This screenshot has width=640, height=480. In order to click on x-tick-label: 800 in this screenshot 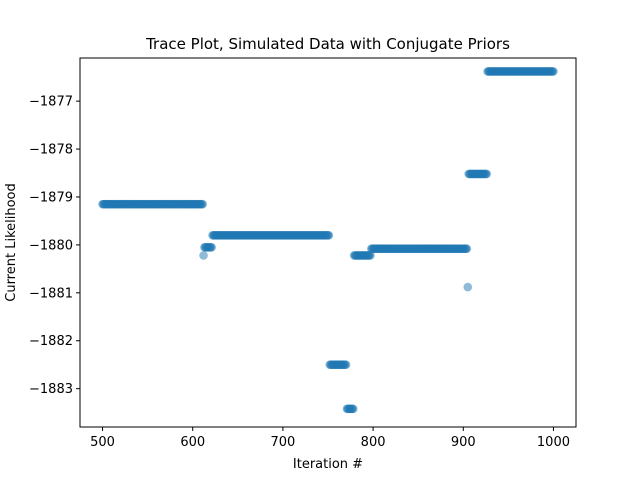, I will do `click(373, 442)`.